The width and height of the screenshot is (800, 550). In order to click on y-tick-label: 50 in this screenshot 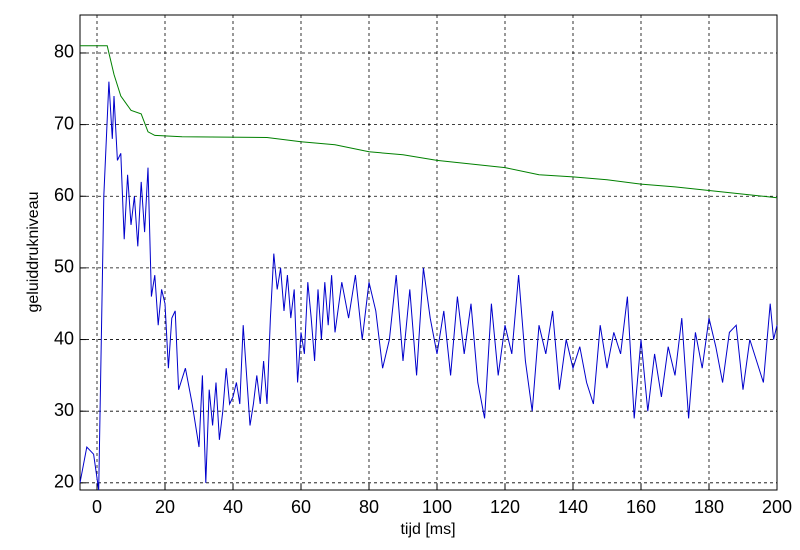, I will do `click(64, 267)`.